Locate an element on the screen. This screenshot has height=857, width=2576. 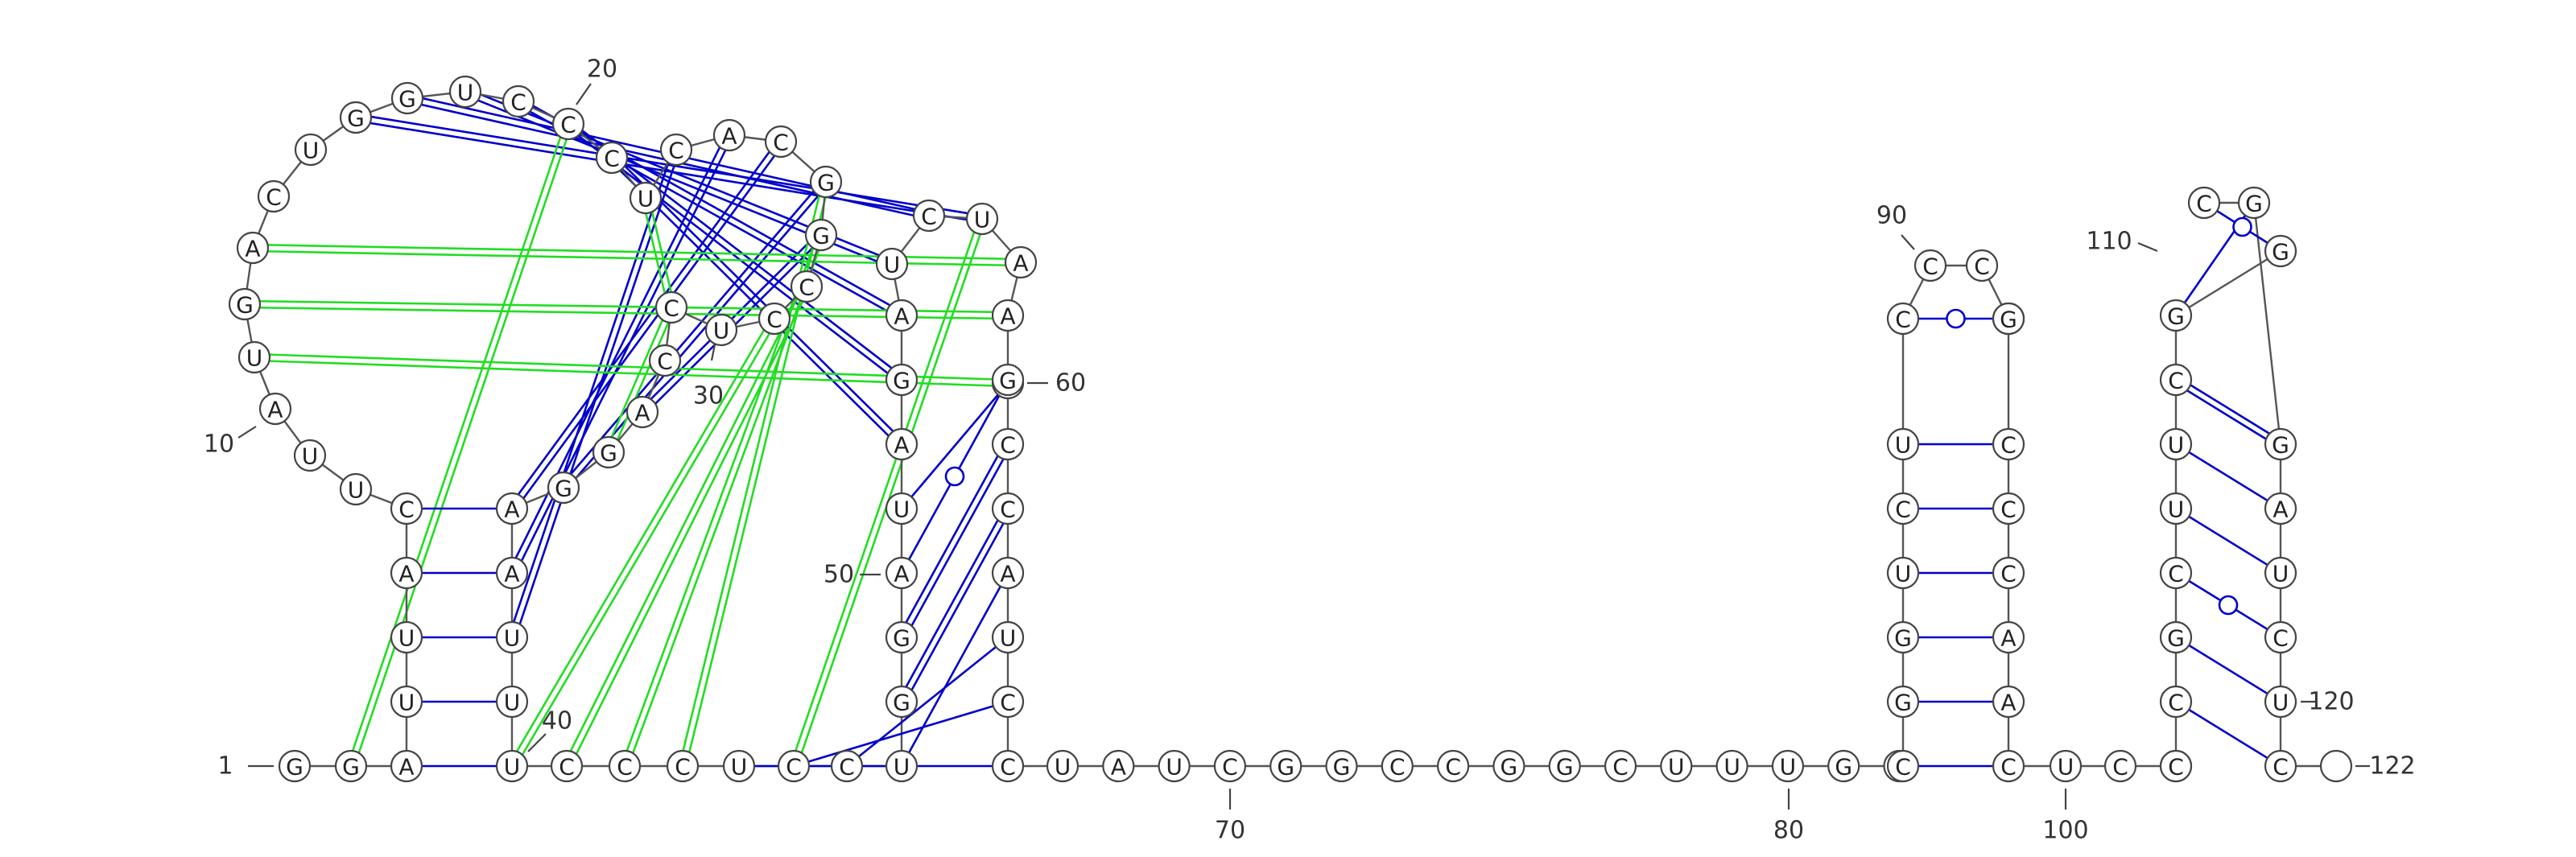
position-label: 60 is located at coordinates (1056, 383).